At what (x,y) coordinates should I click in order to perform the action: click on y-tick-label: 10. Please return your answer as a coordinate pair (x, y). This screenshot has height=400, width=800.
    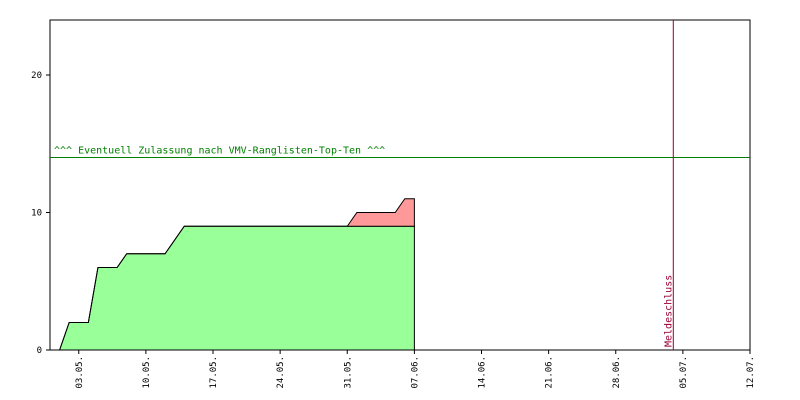
    Looking at the image, I should click on (36, 214).